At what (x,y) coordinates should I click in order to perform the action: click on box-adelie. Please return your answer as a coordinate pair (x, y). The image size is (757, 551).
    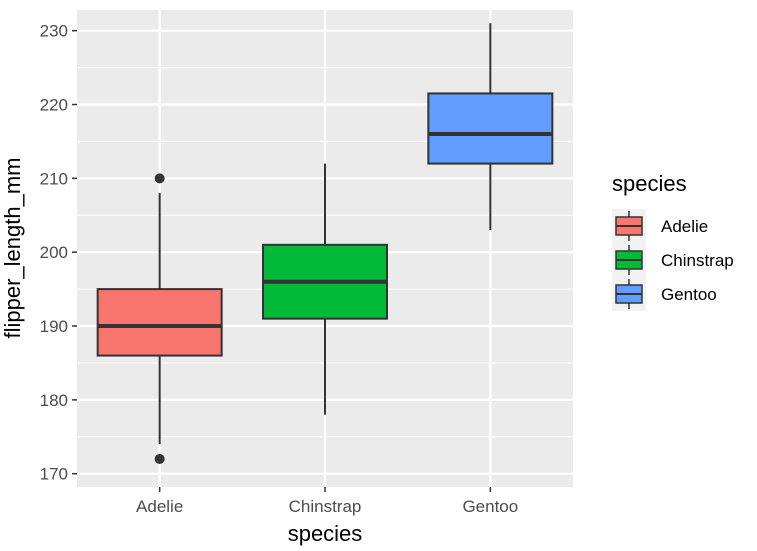
    Looking at the image, I should click on (159, 318).